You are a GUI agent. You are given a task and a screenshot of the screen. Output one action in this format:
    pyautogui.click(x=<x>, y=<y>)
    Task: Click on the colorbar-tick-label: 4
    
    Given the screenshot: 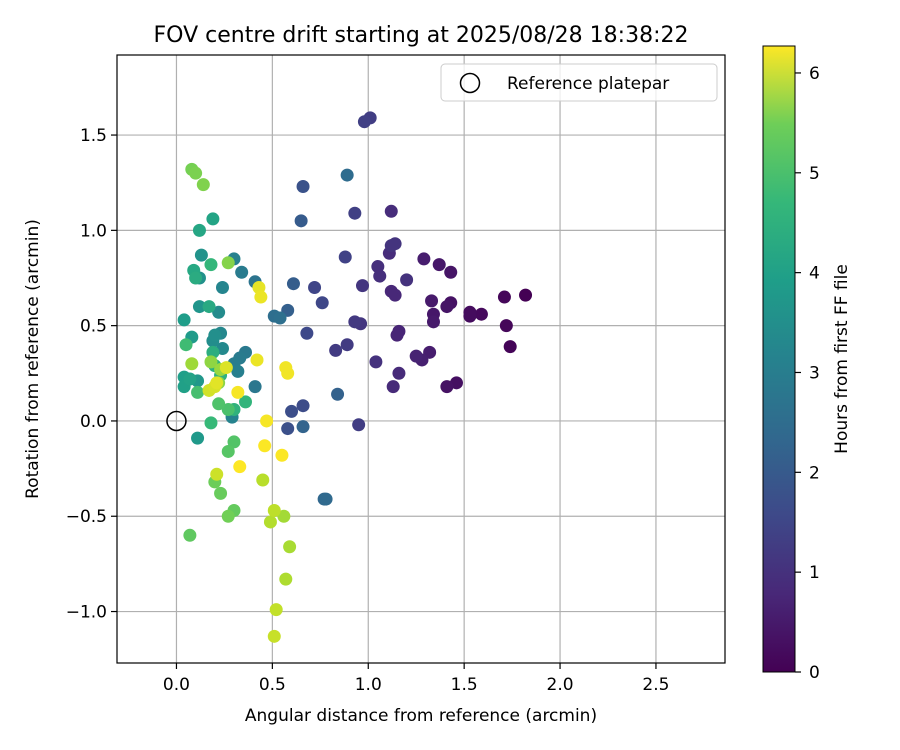 What is the action you would take?
    pyautogui.click(x=814, y=274)
    